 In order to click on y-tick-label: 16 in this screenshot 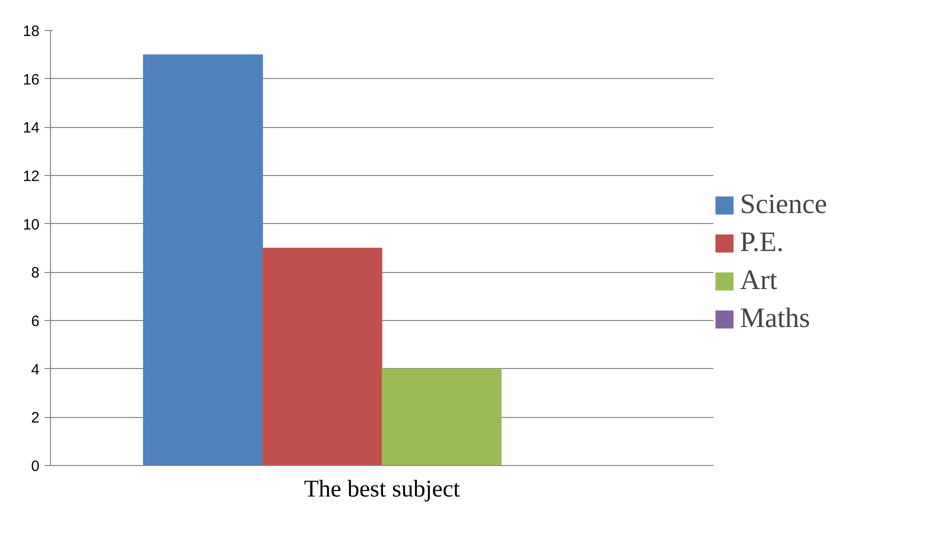, I will do `click(31, 79)`.